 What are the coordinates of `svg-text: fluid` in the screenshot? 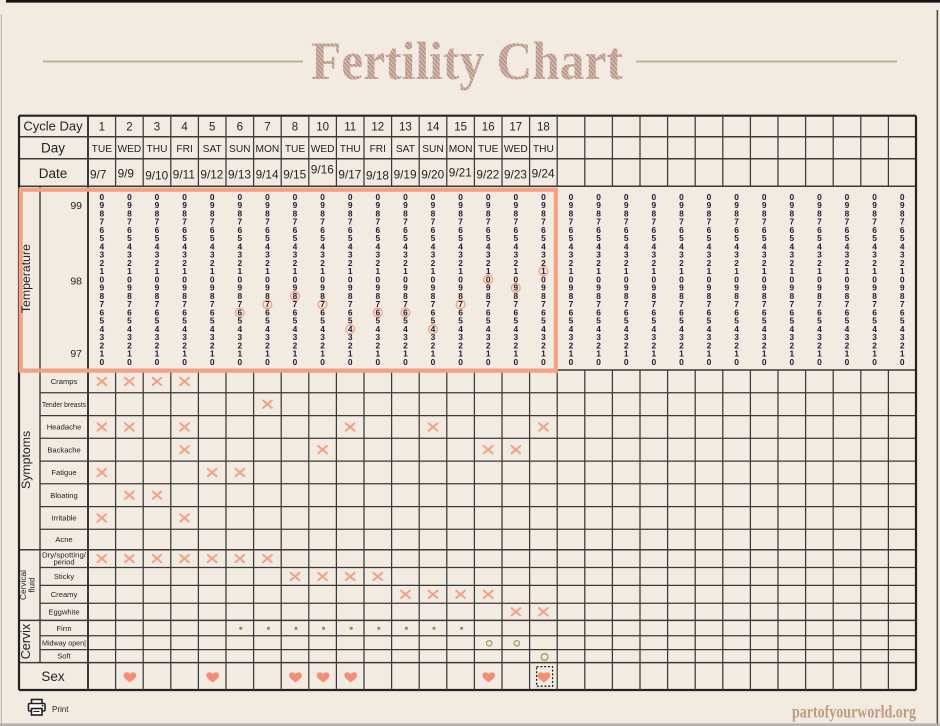 It's located at (32, 585).